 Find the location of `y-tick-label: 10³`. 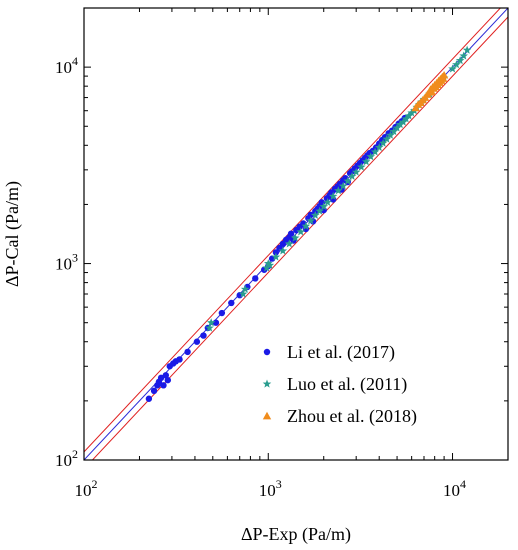

y-tick-label: 10³ is located at coordinates (66, 262).